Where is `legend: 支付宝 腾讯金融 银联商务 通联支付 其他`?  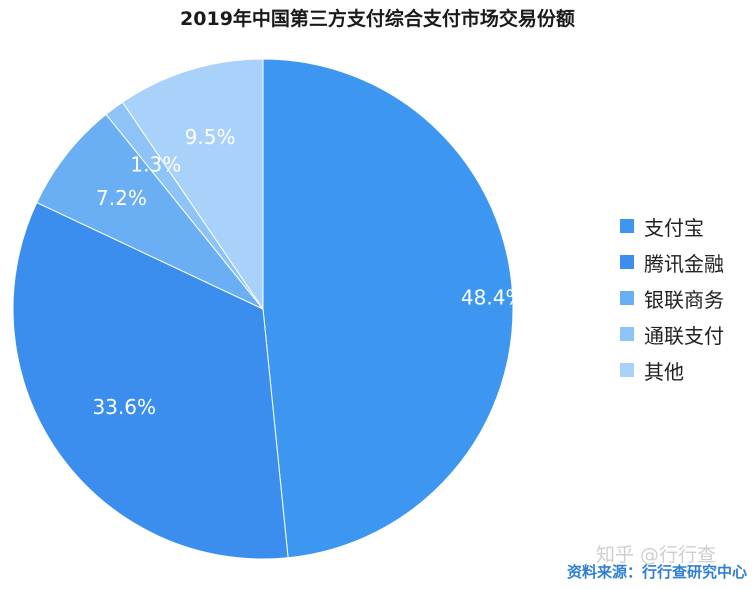 legend: 支付宝 腾讯金融 银联商务 通联支付 其他 is located at coordinates (672, 298).